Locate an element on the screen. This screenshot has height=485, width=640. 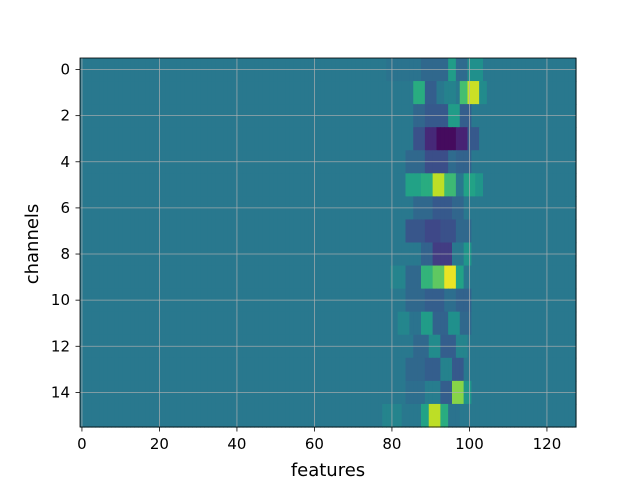
y-tick-label: 8 is located at coordinates (65, 254).